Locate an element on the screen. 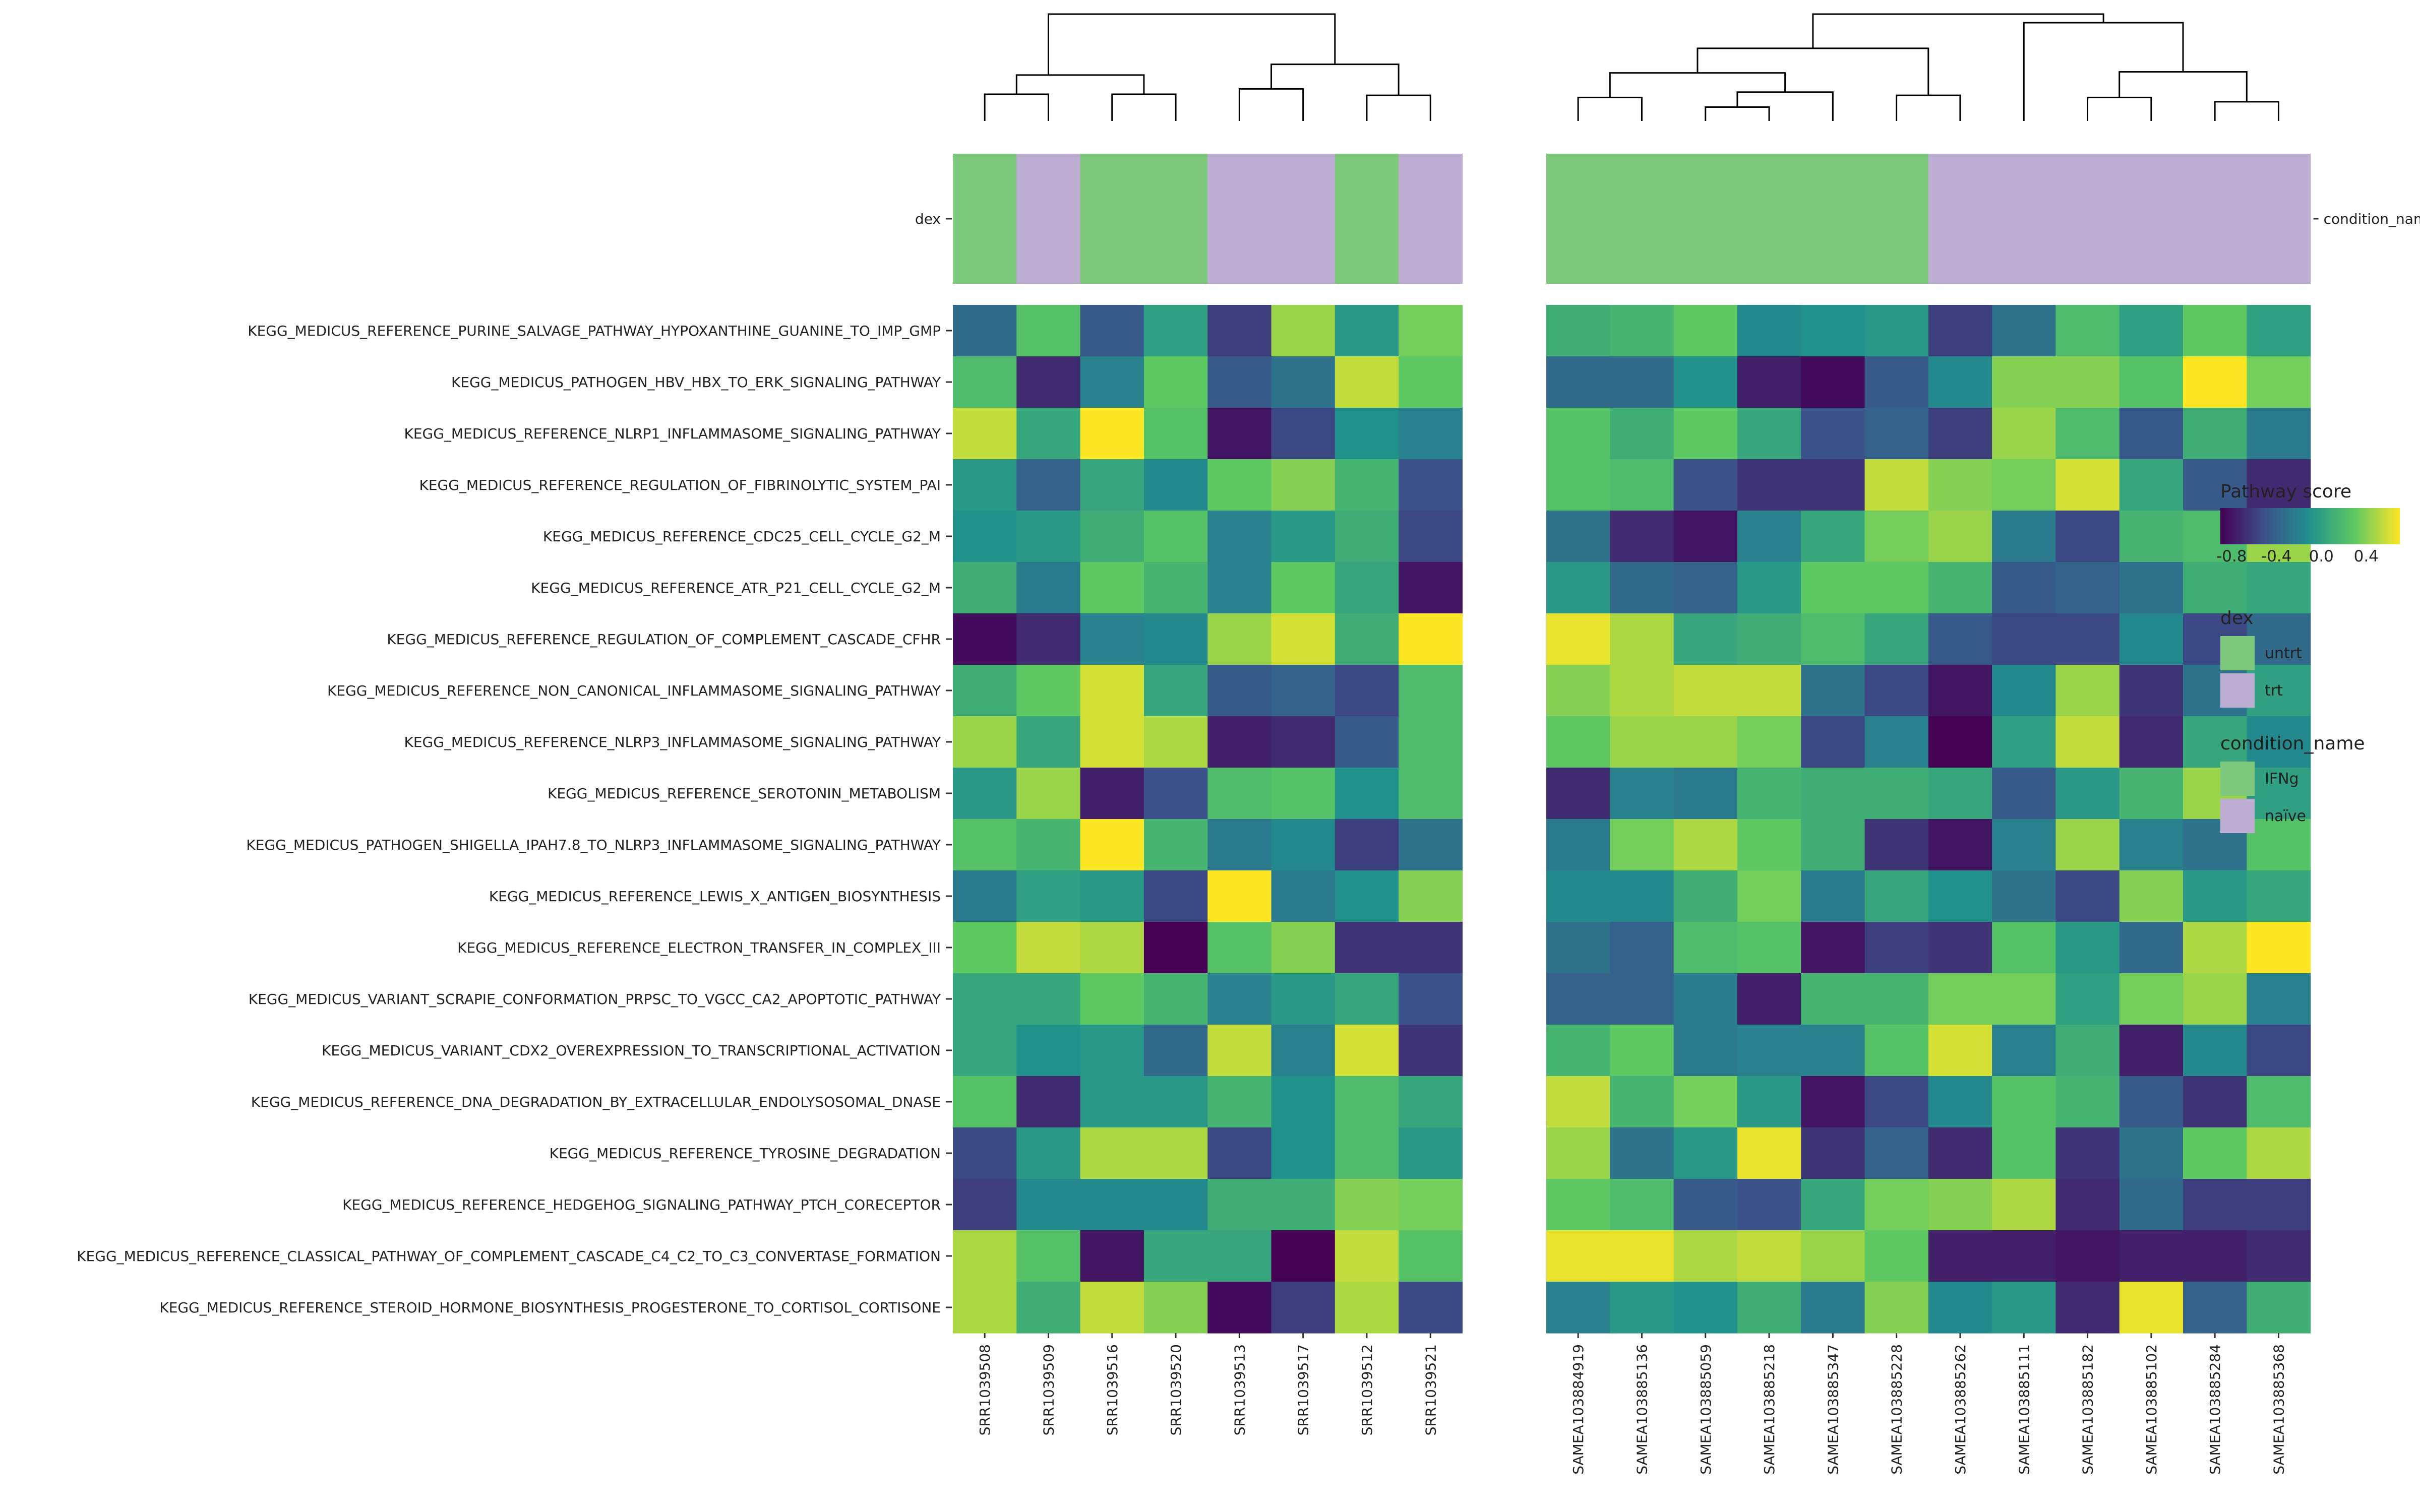  dendrogram-right is located at coordinates (1958, 31).